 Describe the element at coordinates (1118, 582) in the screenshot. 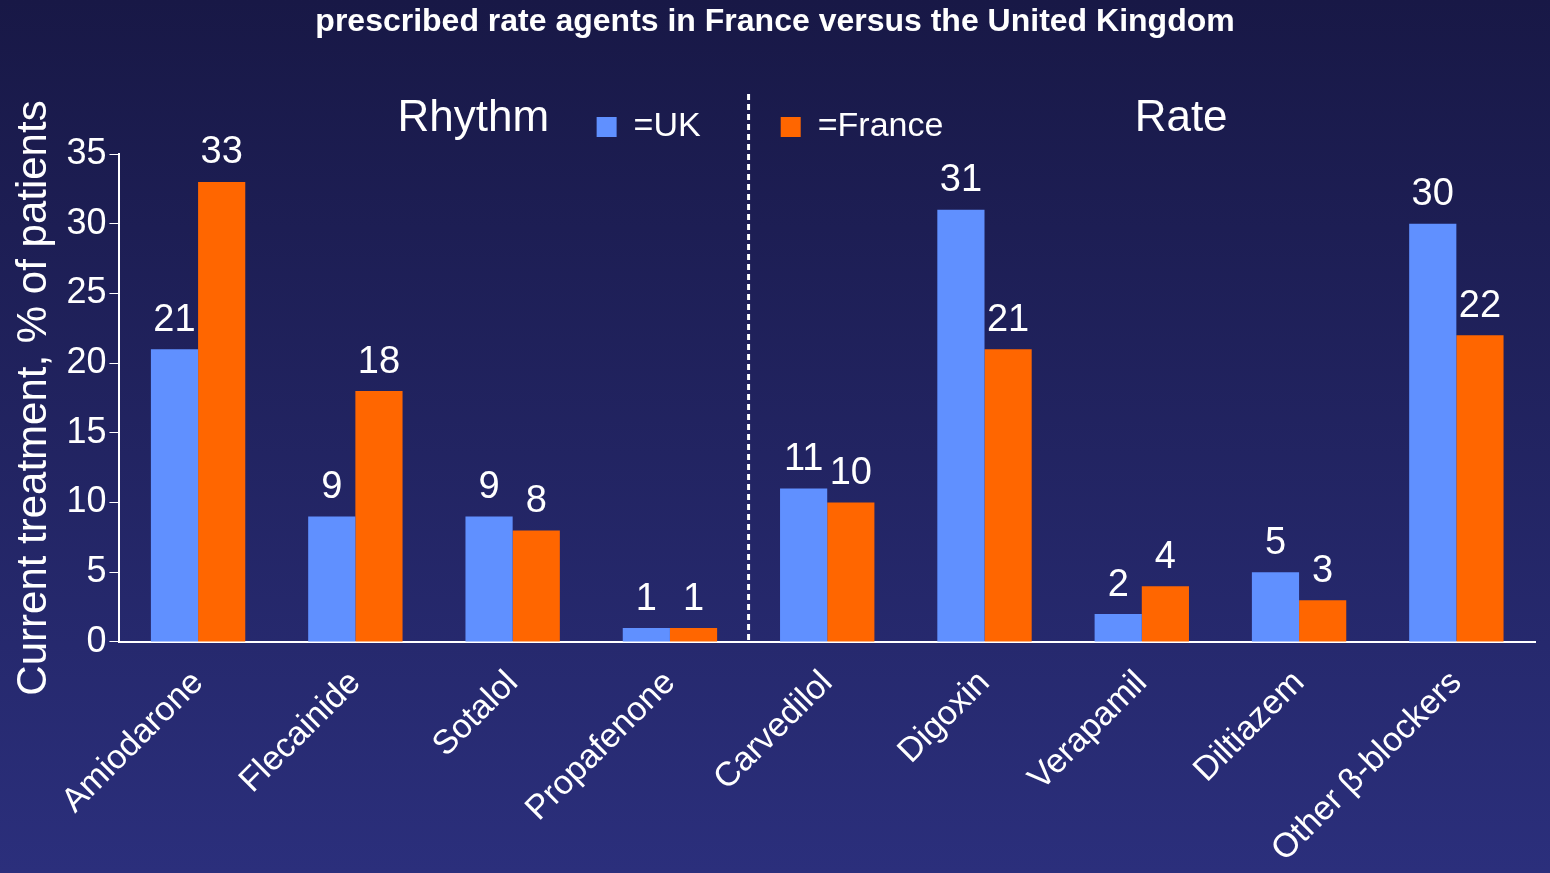

I see `data-label: 2` at that location.